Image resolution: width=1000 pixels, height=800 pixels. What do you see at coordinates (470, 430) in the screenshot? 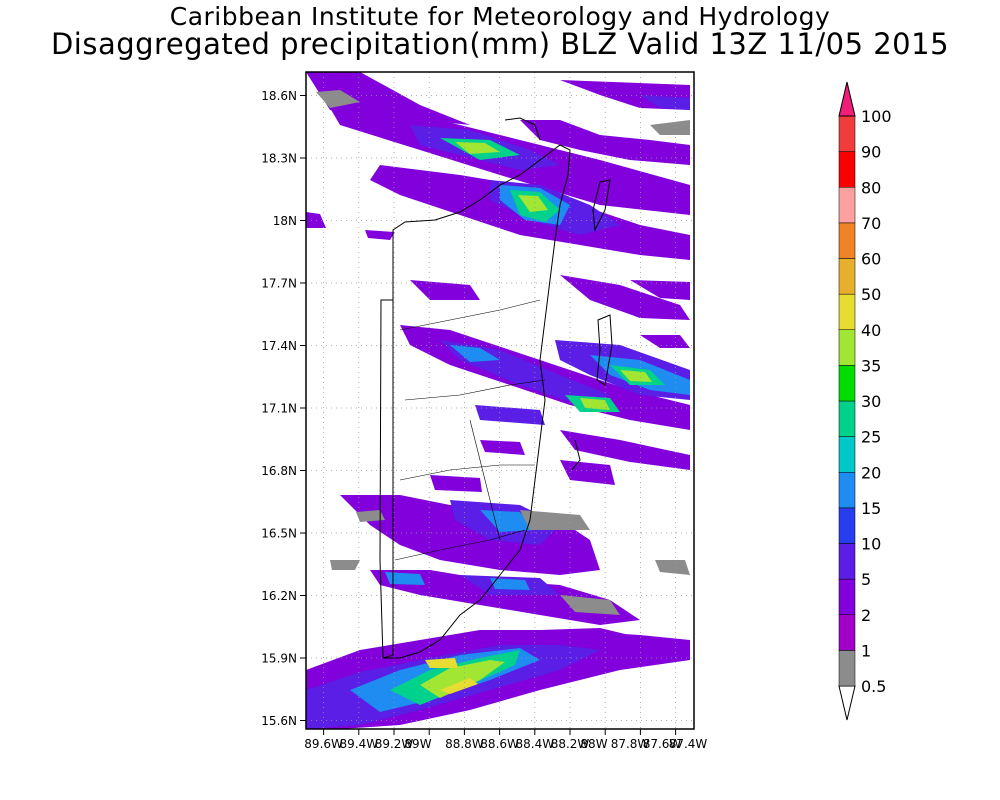
I see `district-boundaries` at bounding box center [470, 430].